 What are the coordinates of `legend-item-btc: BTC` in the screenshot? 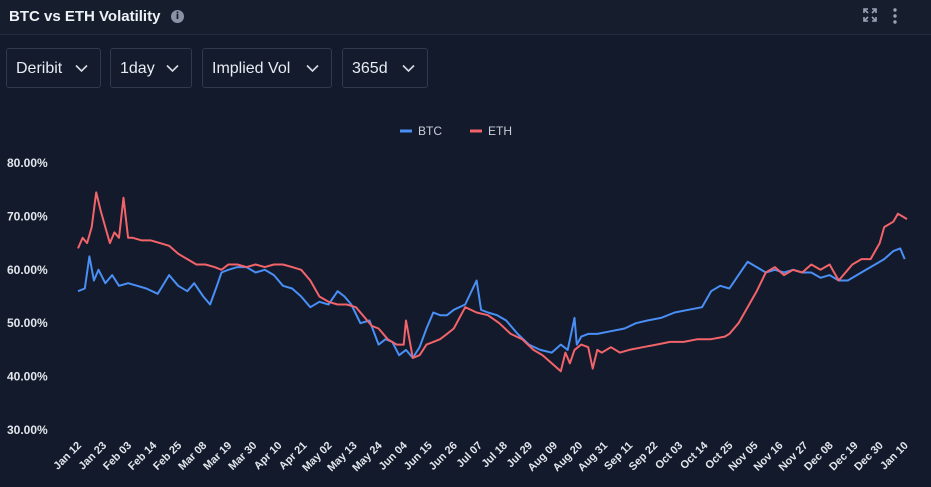 It's located at (421, 131).